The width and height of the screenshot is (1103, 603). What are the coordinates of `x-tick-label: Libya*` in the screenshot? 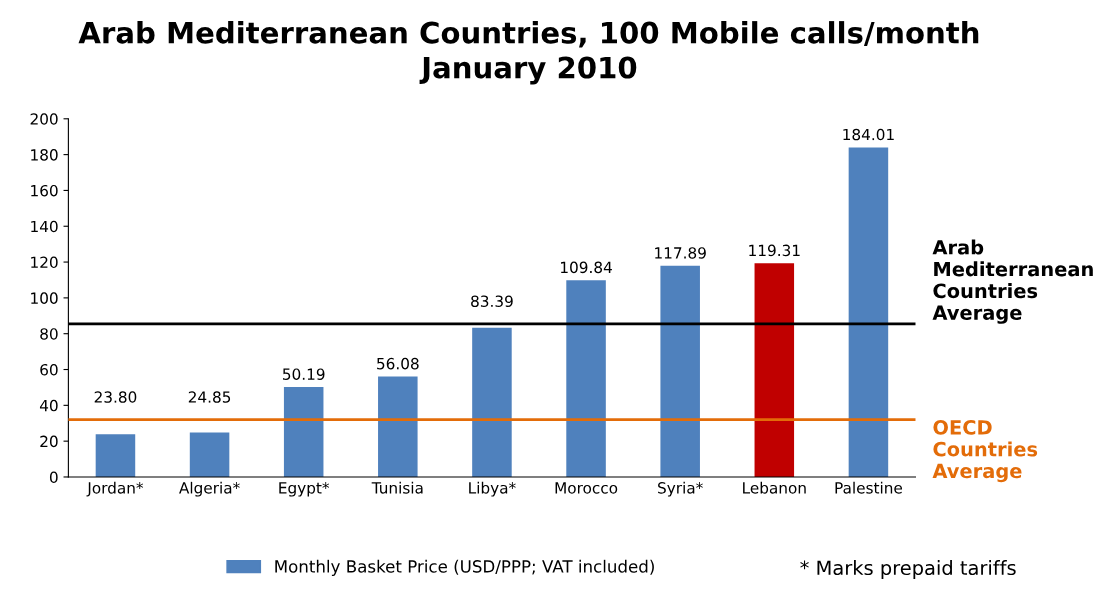 It's located at (492, 489).